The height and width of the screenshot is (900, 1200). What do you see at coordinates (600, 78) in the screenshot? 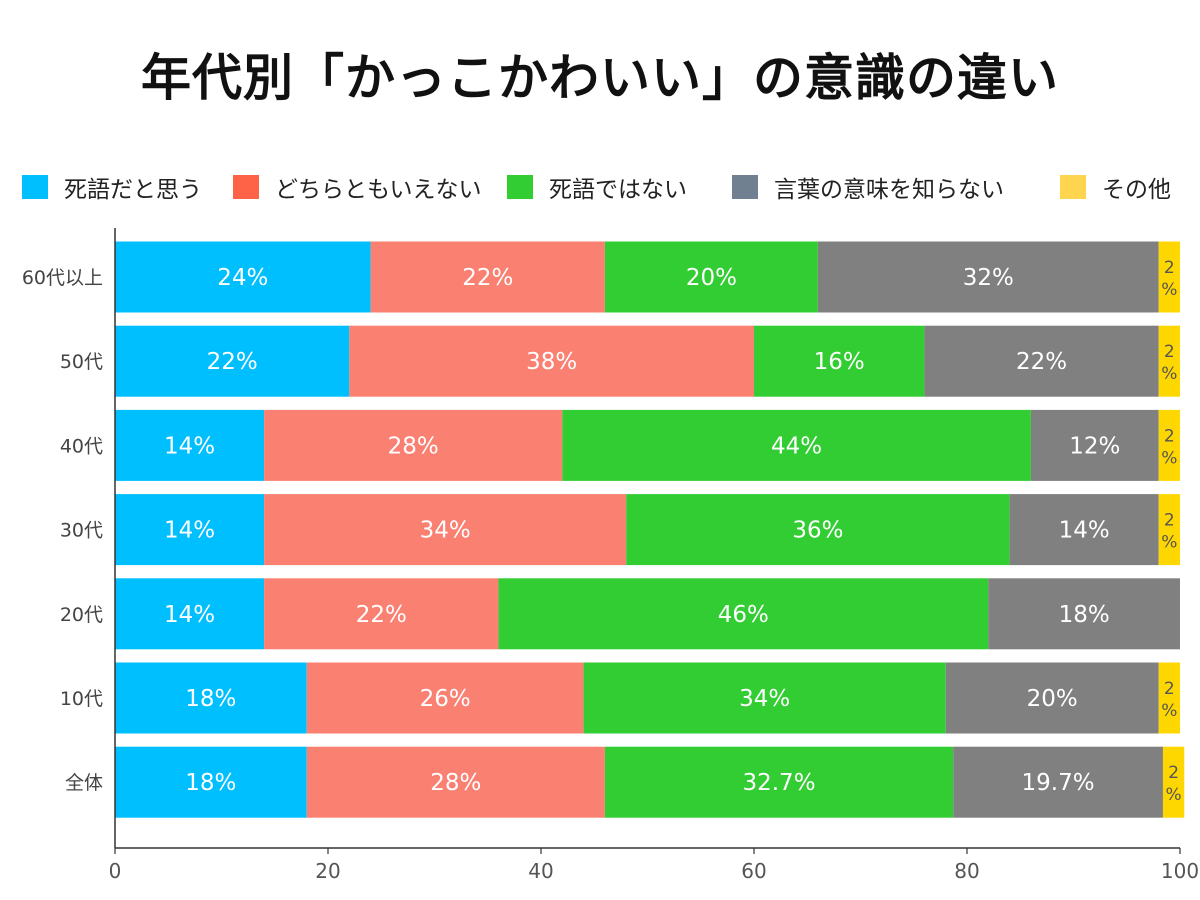
I see `chart-title: 年代別「かっこかわいい」の意識の違い` at bounding box center [600, 78].